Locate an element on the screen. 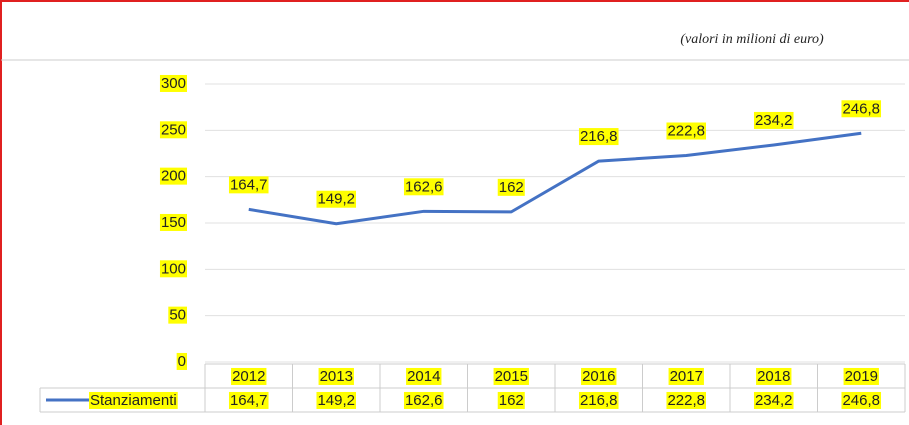  x-tick-label: 2019 is located at coordinates (861, 376).